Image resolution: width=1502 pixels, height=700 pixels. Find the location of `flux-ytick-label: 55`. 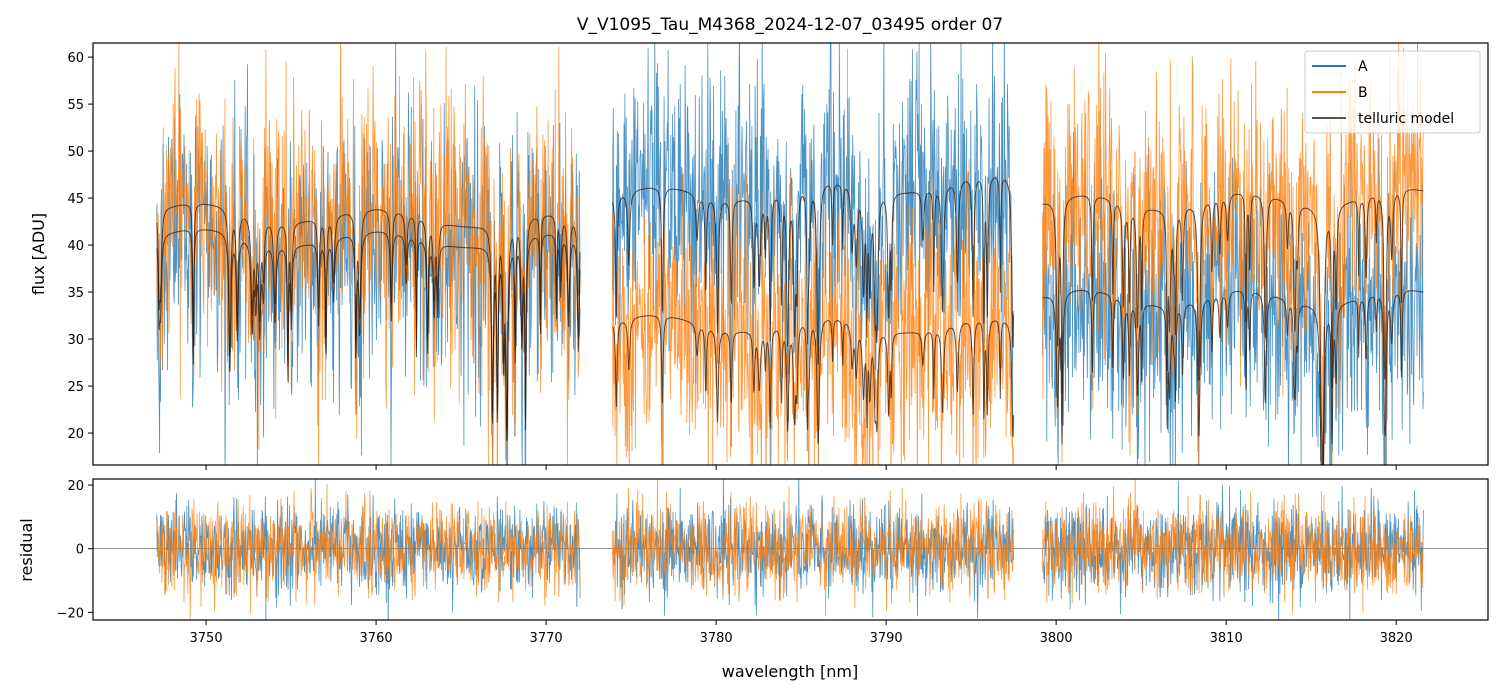

flux-ytick-label: 55 is located at coordinates (75, 105).